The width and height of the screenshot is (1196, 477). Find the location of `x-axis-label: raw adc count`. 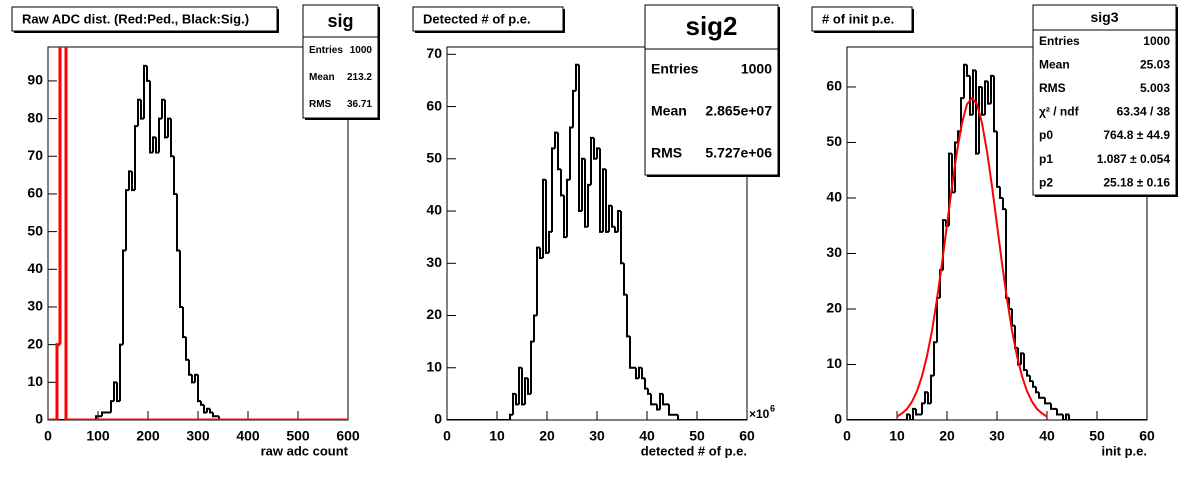

x-axis-label: raw adc count is located at coordinates (305, 450).